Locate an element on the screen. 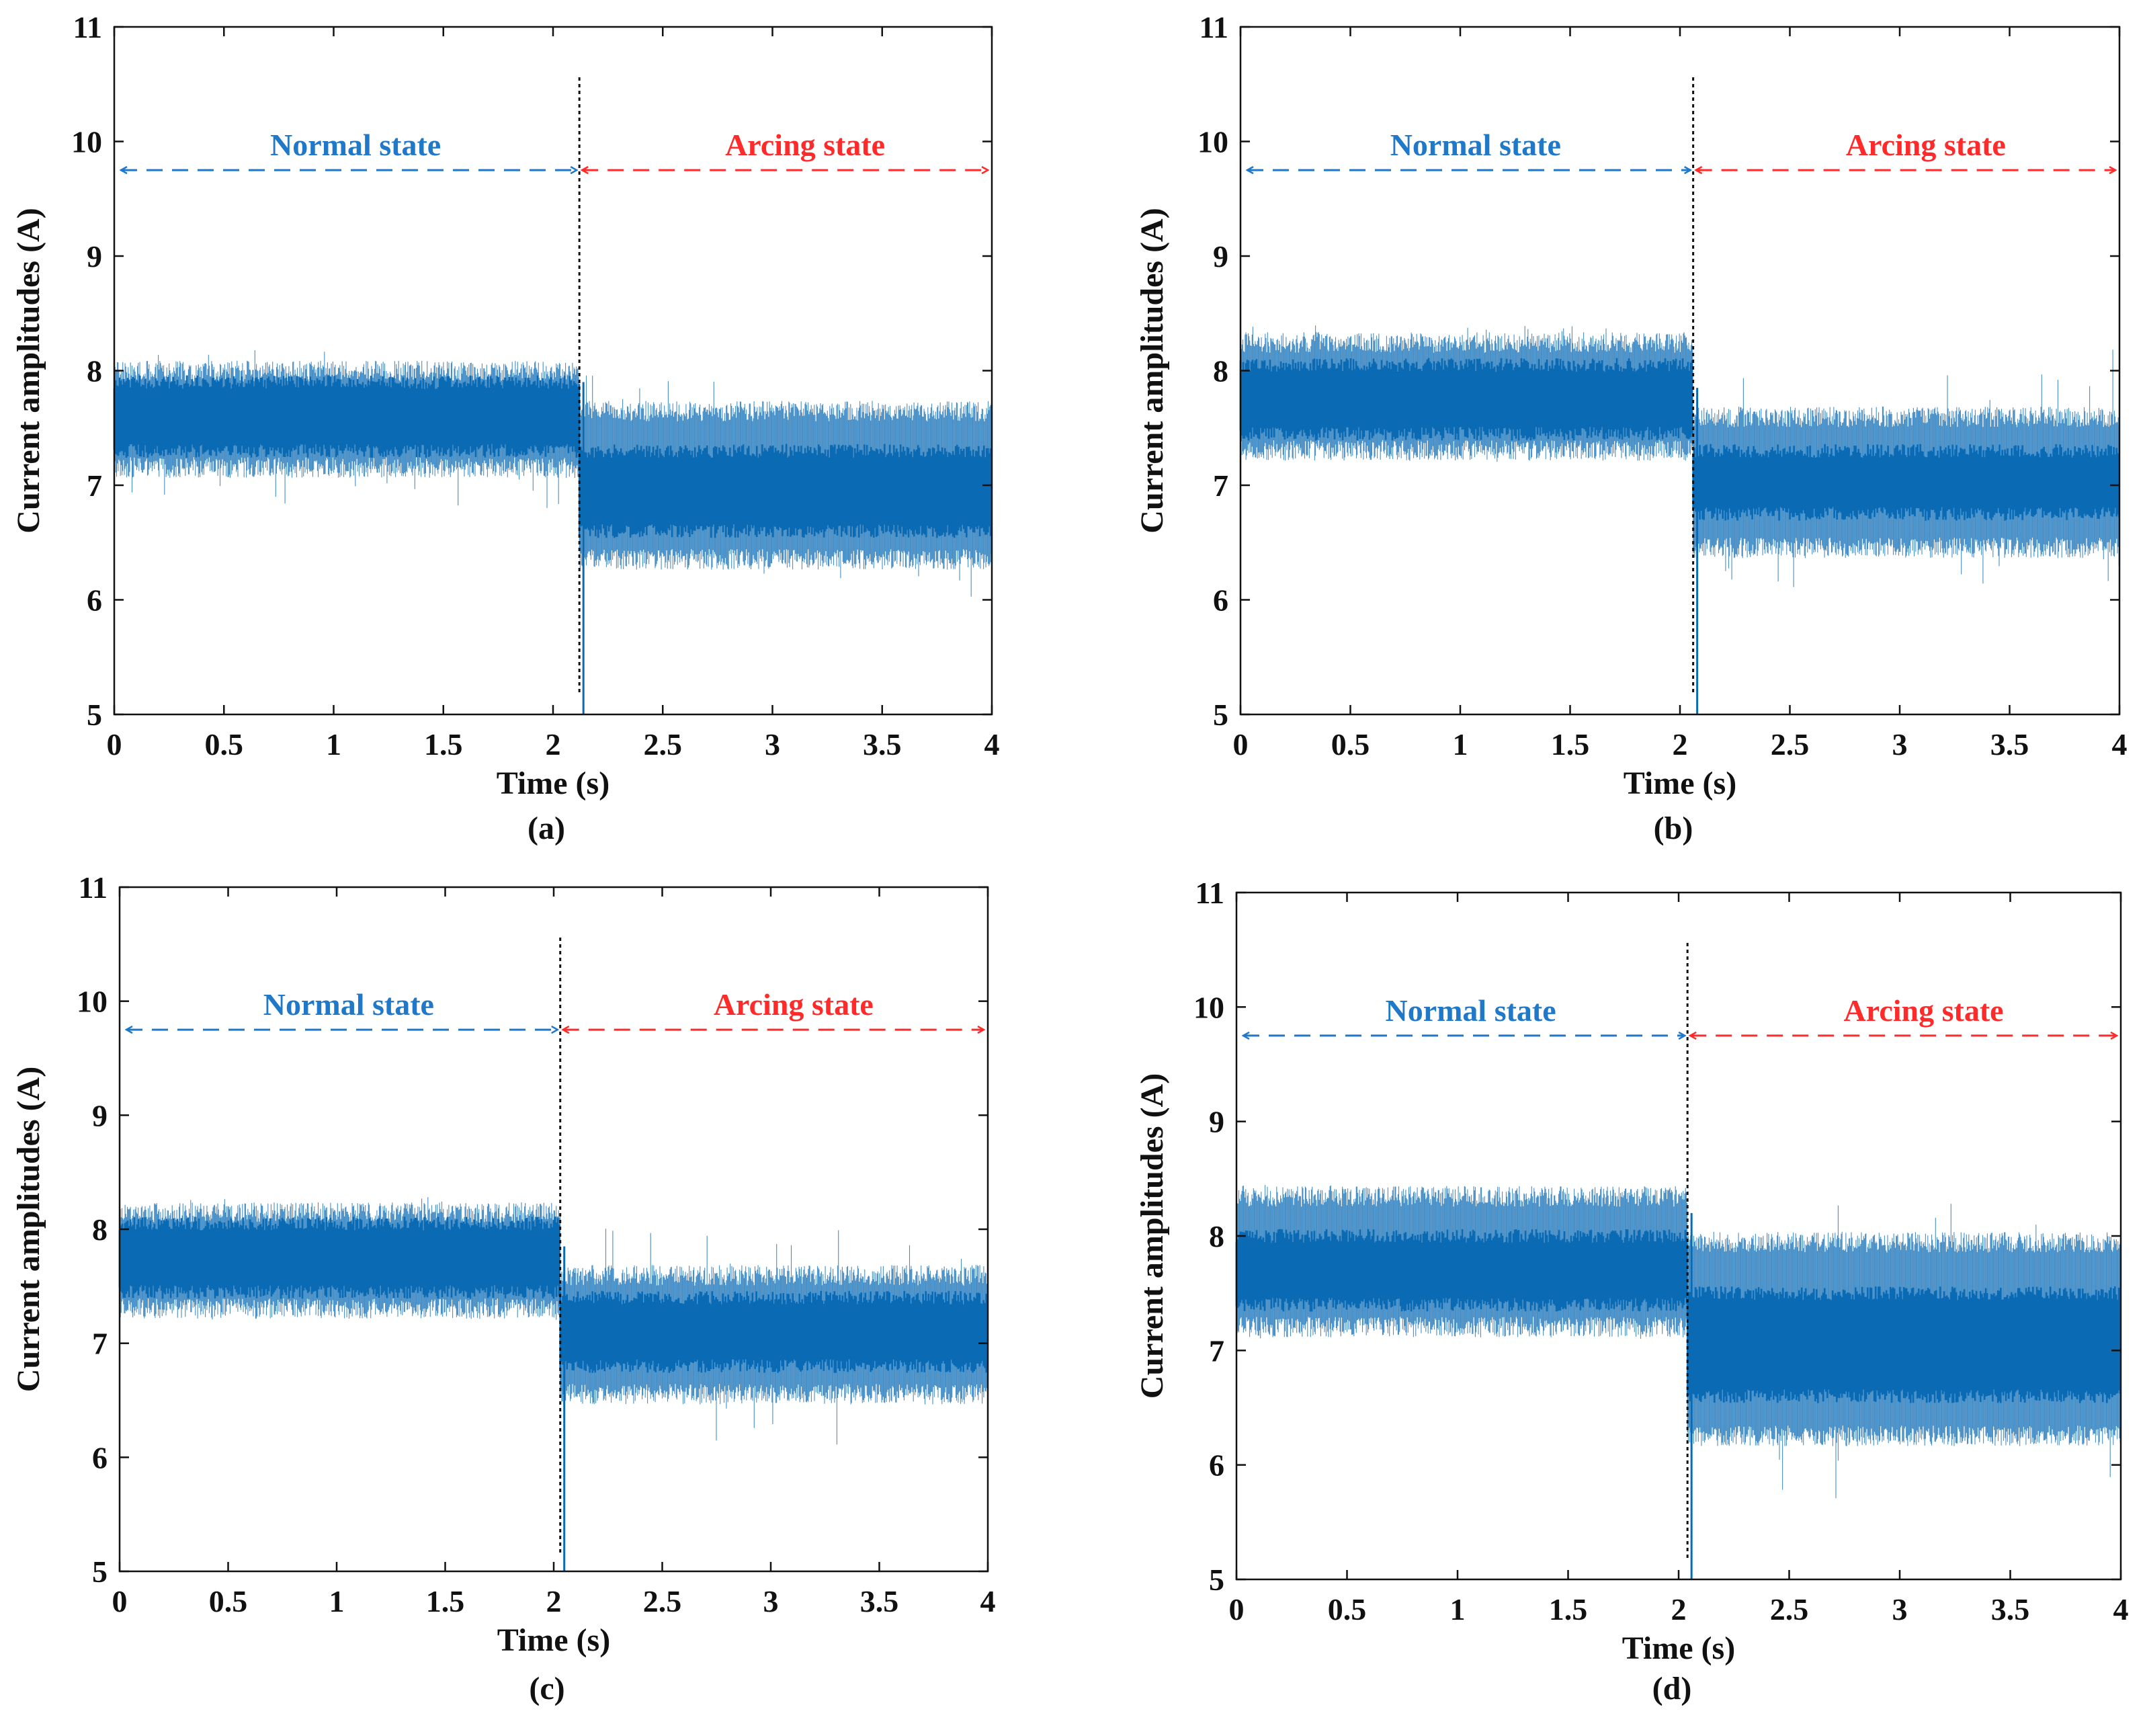 The image size is (2145, 1736). panel-caption: (c) is located at coordinates (546, 1688).